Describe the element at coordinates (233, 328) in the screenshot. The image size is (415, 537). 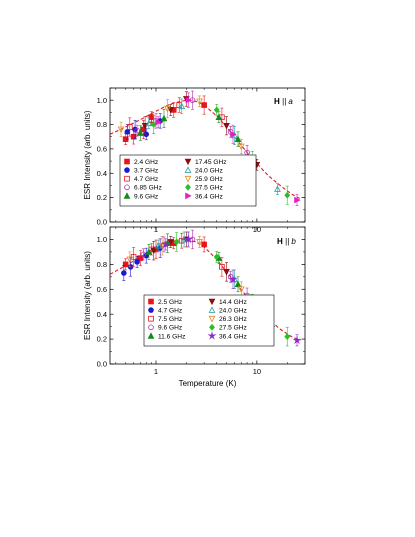
I see `legend-label: 27.5 GHz` at that location.